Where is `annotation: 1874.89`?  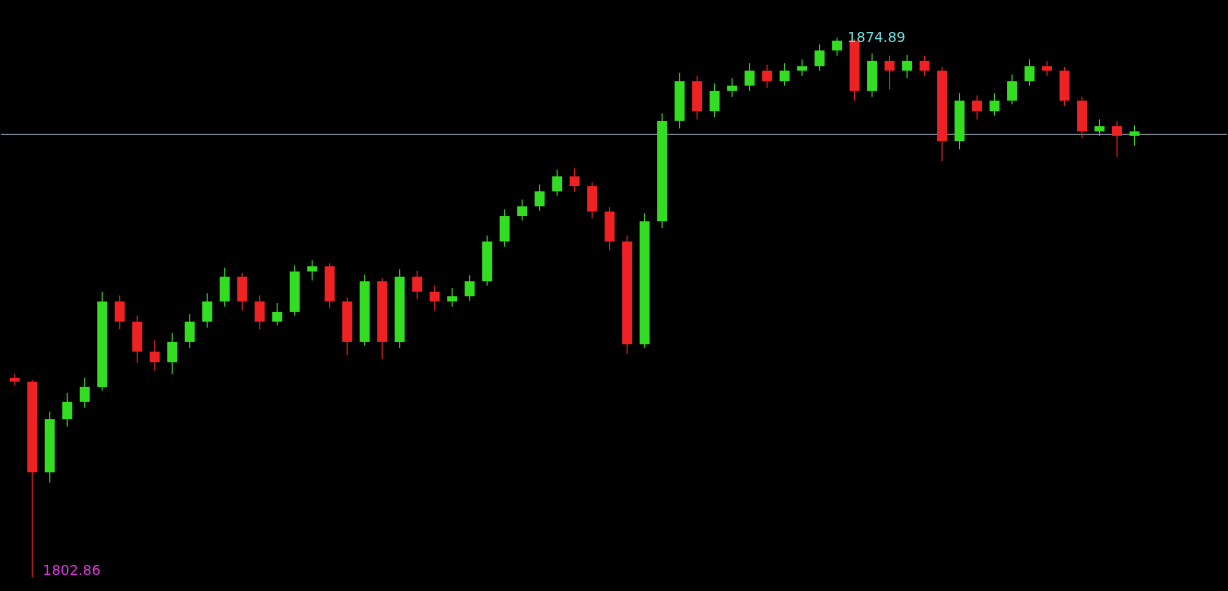 annotation: 1874.89 is located at coordinates (876, 36).